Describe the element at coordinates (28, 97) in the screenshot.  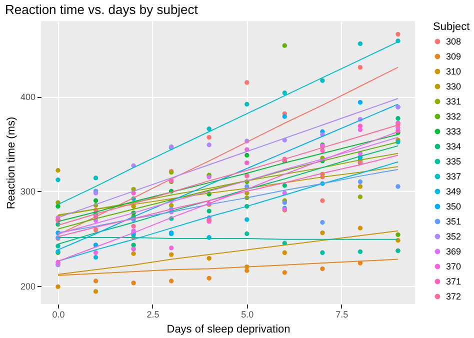
I see `y-tick-label: 400` at that location.